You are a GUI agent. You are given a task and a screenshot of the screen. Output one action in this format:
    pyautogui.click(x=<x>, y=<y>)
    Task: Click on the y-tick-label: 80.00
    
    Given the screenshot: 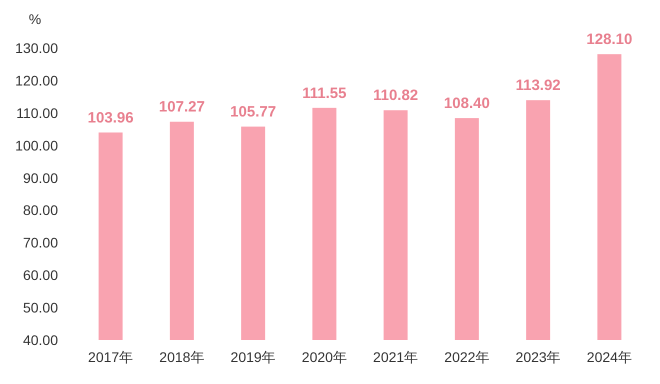 What is the action you would take?
    pyautogui.click(x=40, y=210)
    